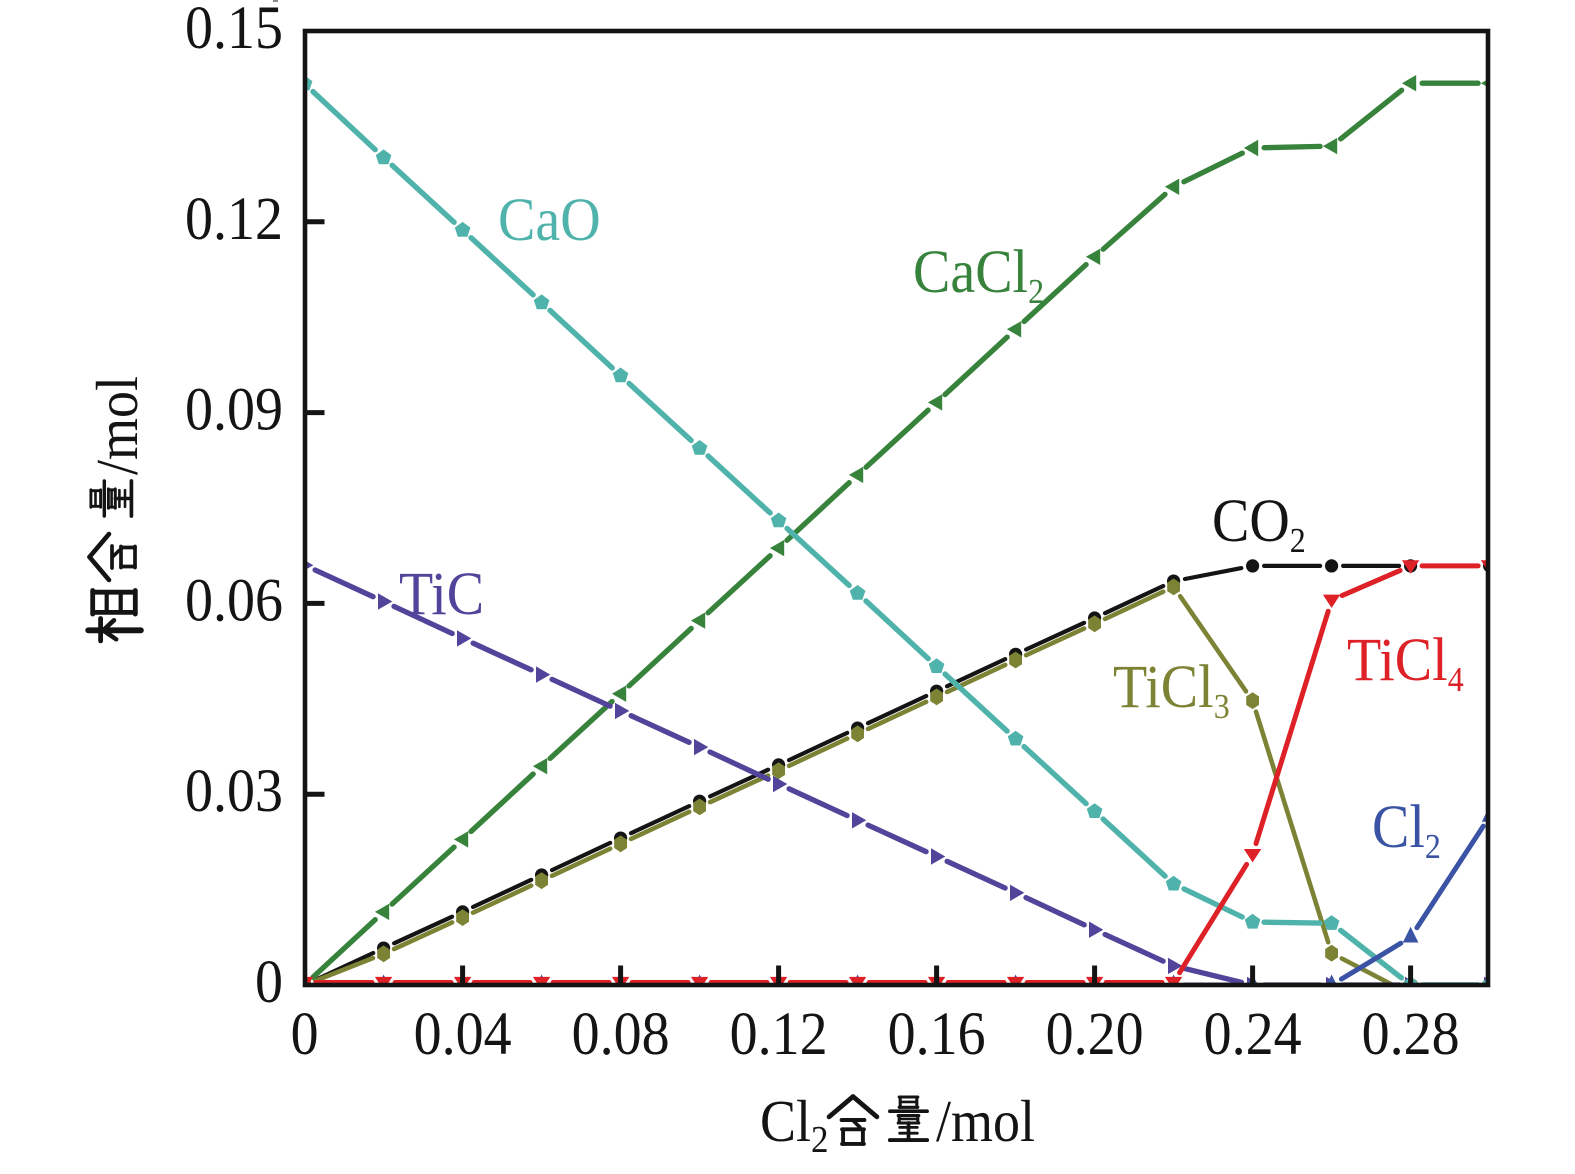  What do you see at coordinates (1411, 1034) in the screenshot?
I see `svg-text: 0.28` at bounding box center [1411, 1034].